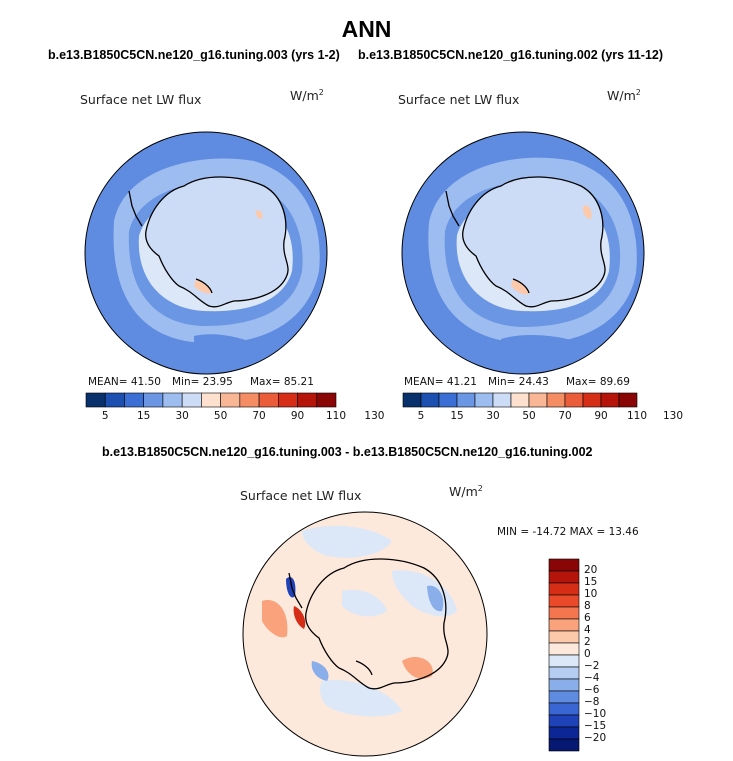 This screenshot has height=761, width=733. I want to click on difference-polar-map, so click(365, 634).